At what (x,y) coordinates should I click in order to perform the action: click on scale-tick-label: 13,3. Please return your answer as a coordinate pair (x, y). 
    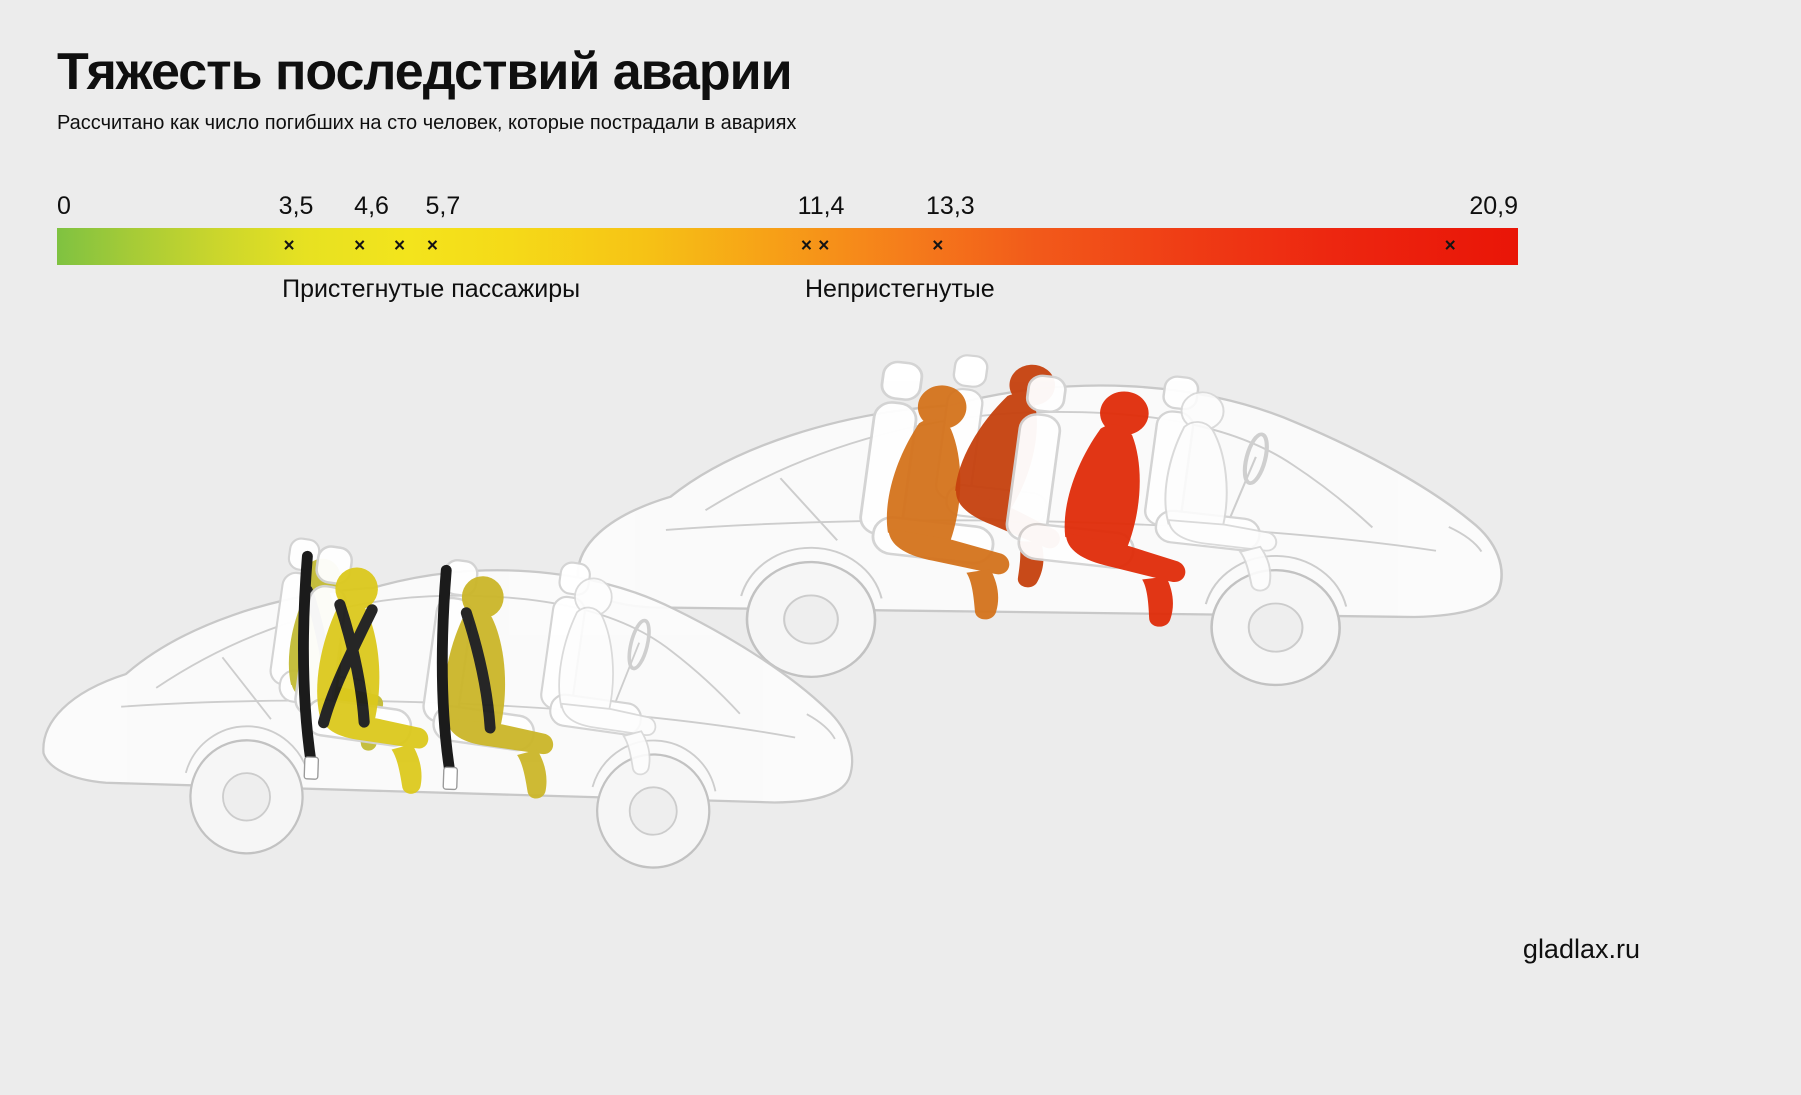
    Looking at the image, I should click on (950, 206).